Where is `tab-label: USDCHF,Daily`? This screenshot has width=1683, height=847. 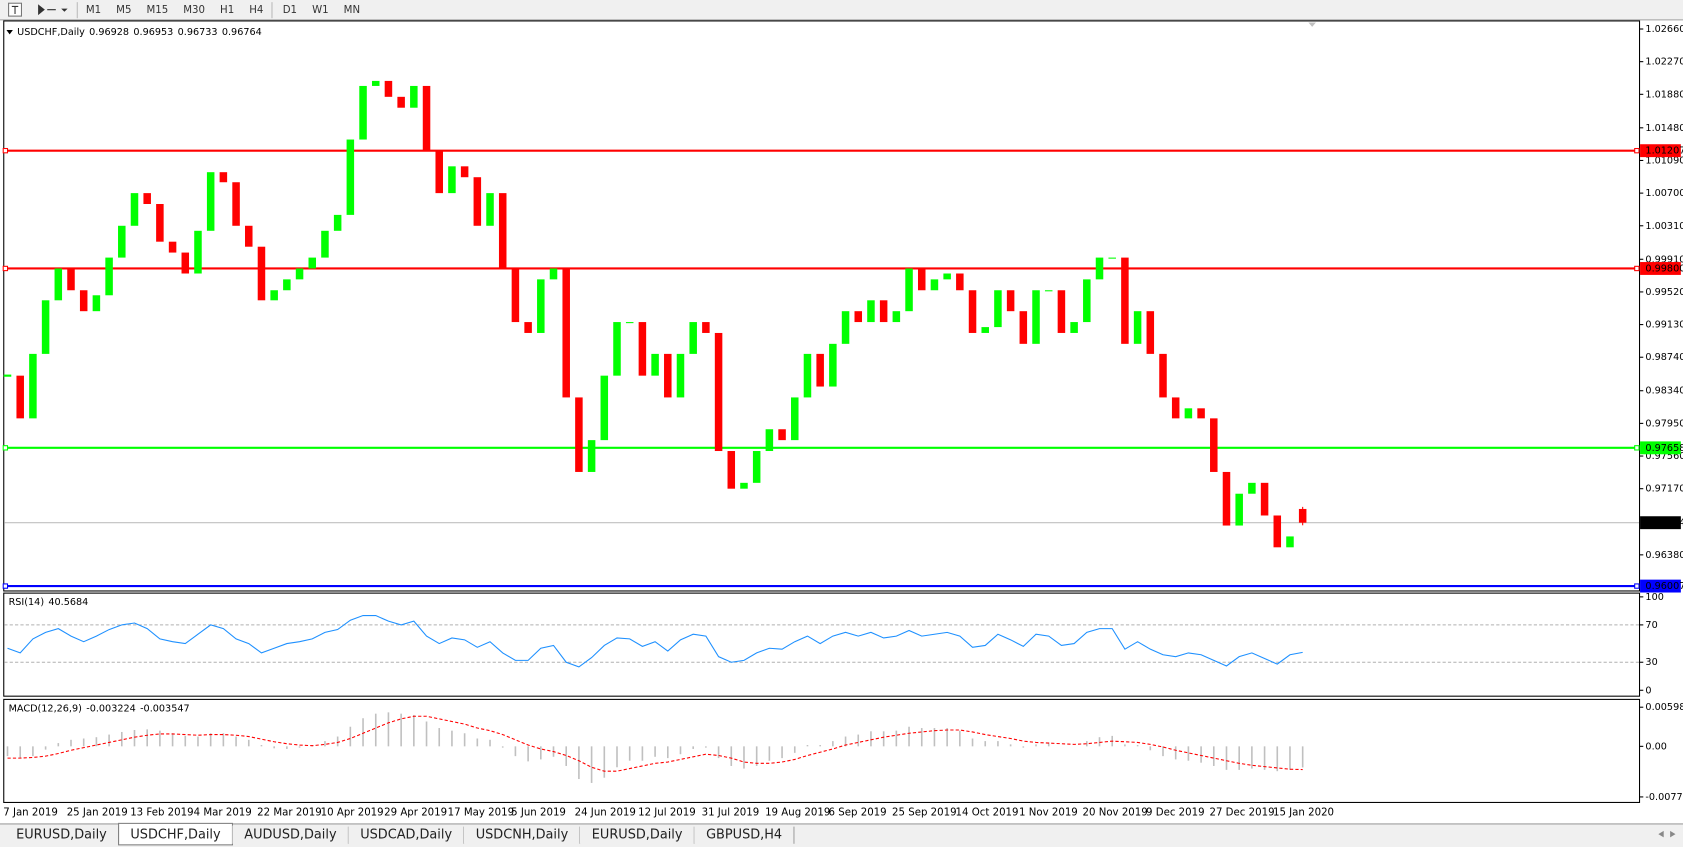
tab-label: USDCHF,Daily is located at coordinates (175, 835).